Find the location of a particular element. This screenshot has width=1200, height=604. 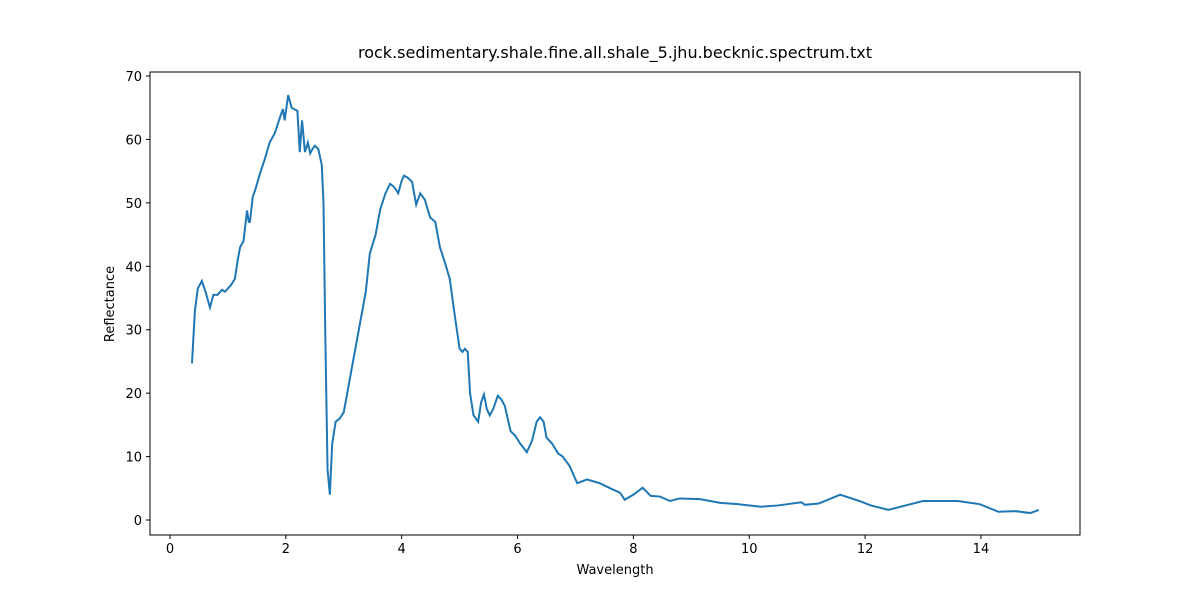

x-tick-label: 12 is located at coordinates (865, 549).